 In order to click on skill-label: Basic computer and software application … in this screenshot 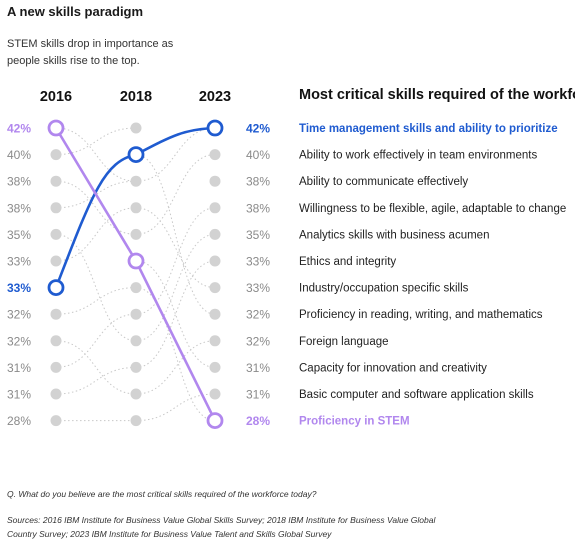, I will do `click(416, 395)`.